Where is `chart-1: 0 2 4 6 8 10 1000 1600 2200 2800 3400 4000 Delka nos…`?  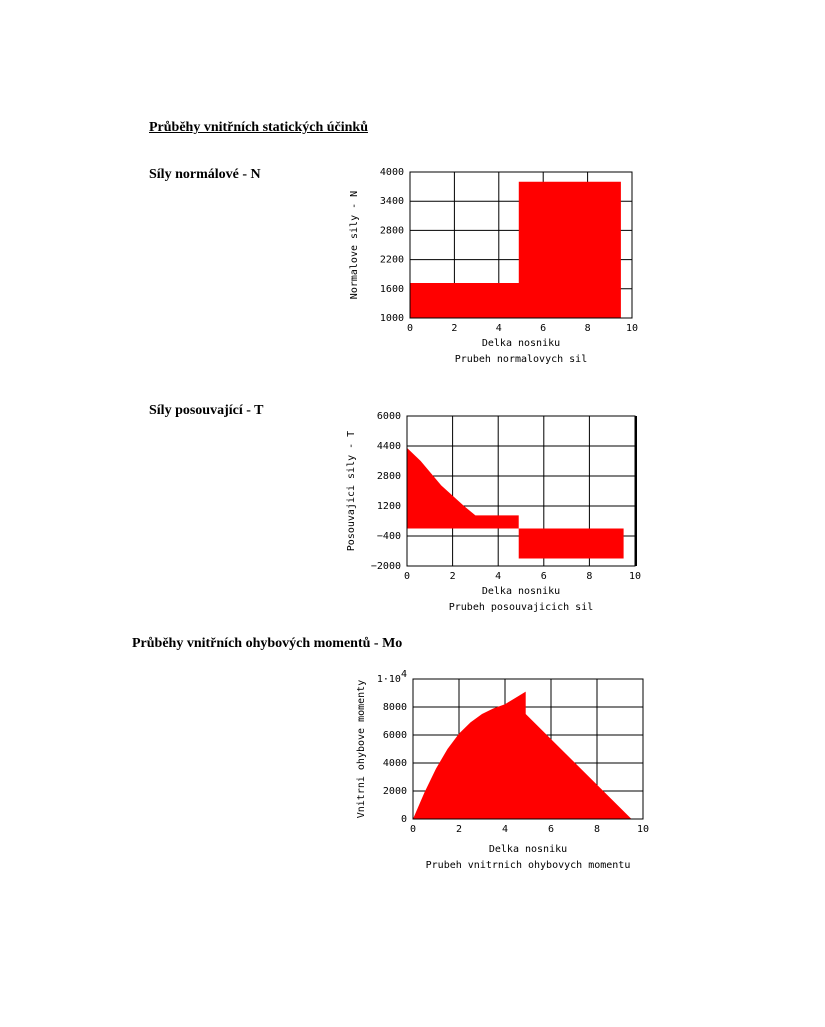 chart-1: 0 2 4 6 8 10 1000 1600 2200 2800 3400 4000 Delka nos… is located at coordinates (493, 266).